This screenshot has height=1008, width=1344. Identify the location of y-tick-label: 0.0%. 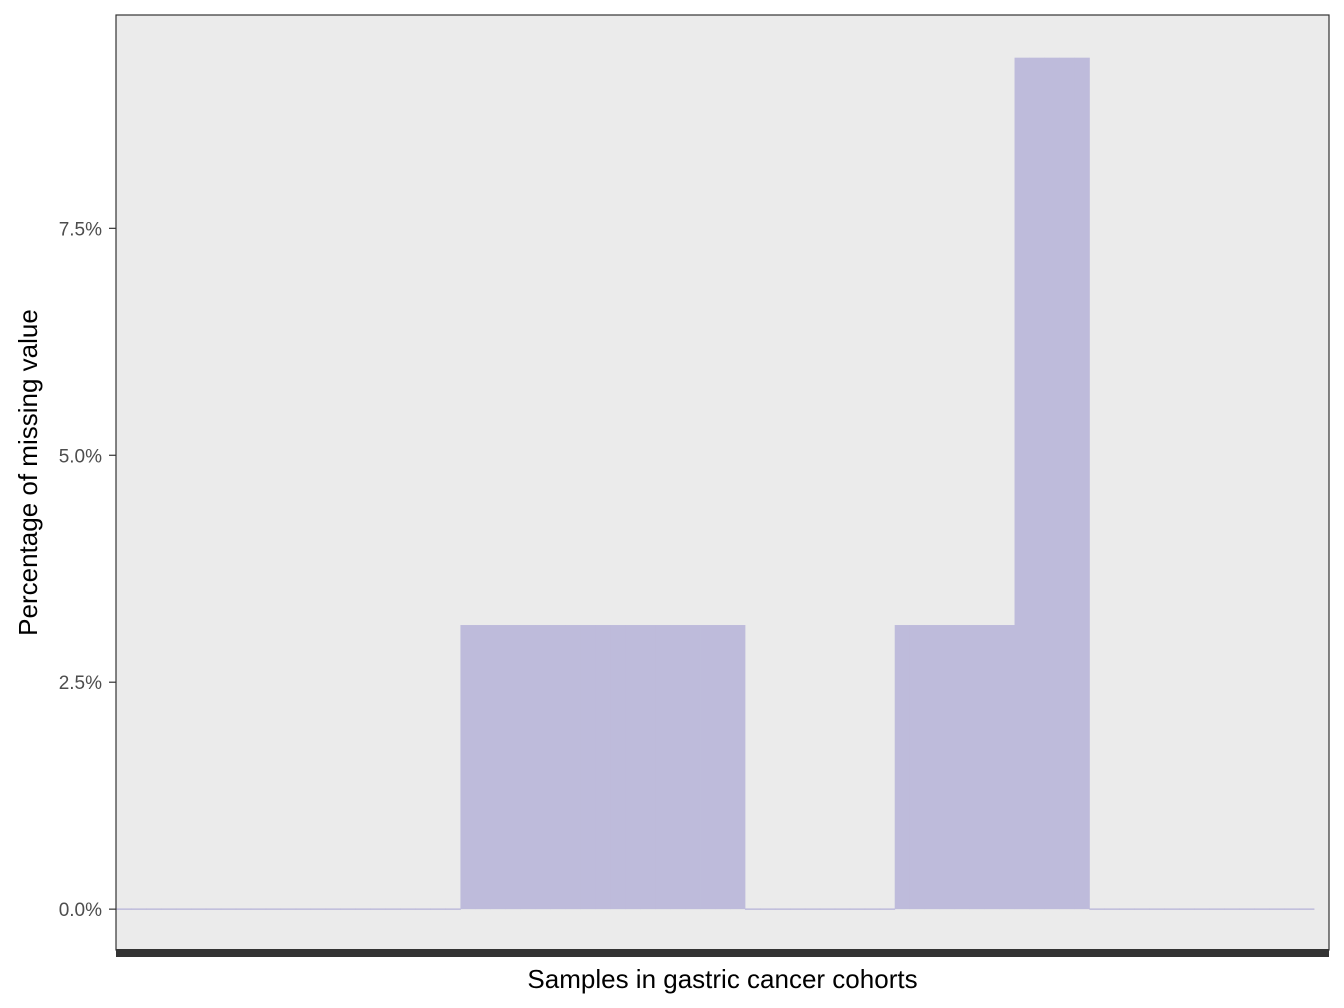
(80, 910).